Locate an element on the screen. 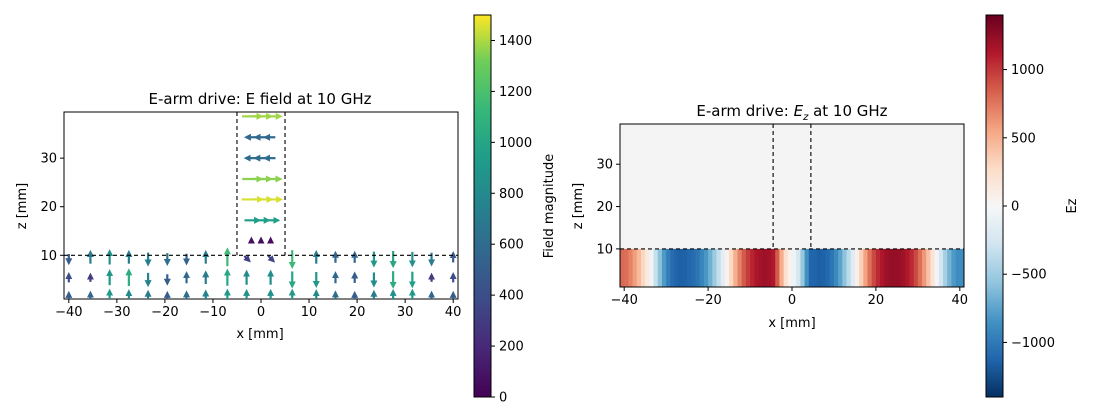 The image size is (1100, 420). left-boundary-lines is located at coordinates (261, 184).